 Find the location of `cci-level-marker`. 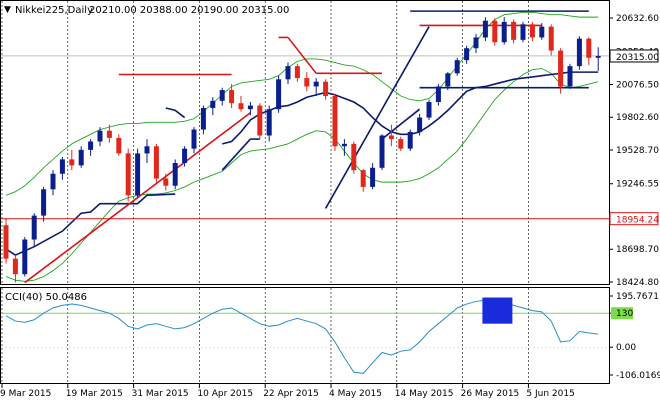

cci-level-marker is located at coordinates (622, 313).